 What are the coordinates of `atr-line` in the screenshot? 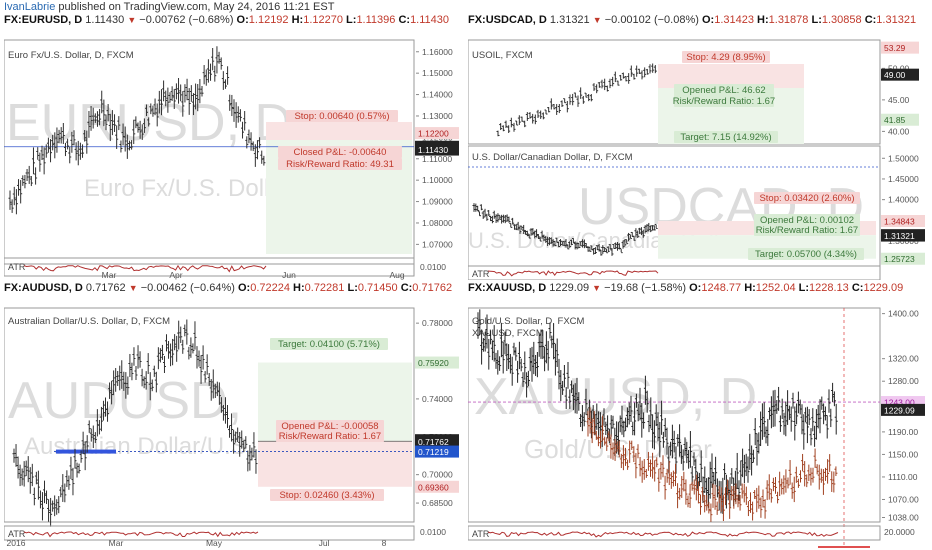 It's located at (145, 268).